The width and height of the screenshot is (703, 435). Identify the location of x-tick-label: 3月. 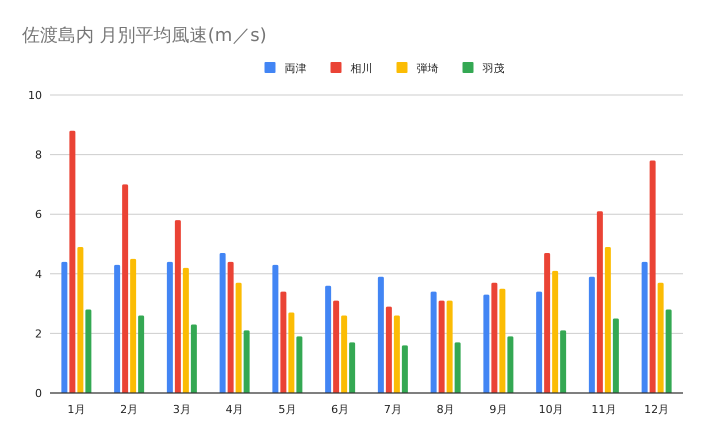
(181, 409).